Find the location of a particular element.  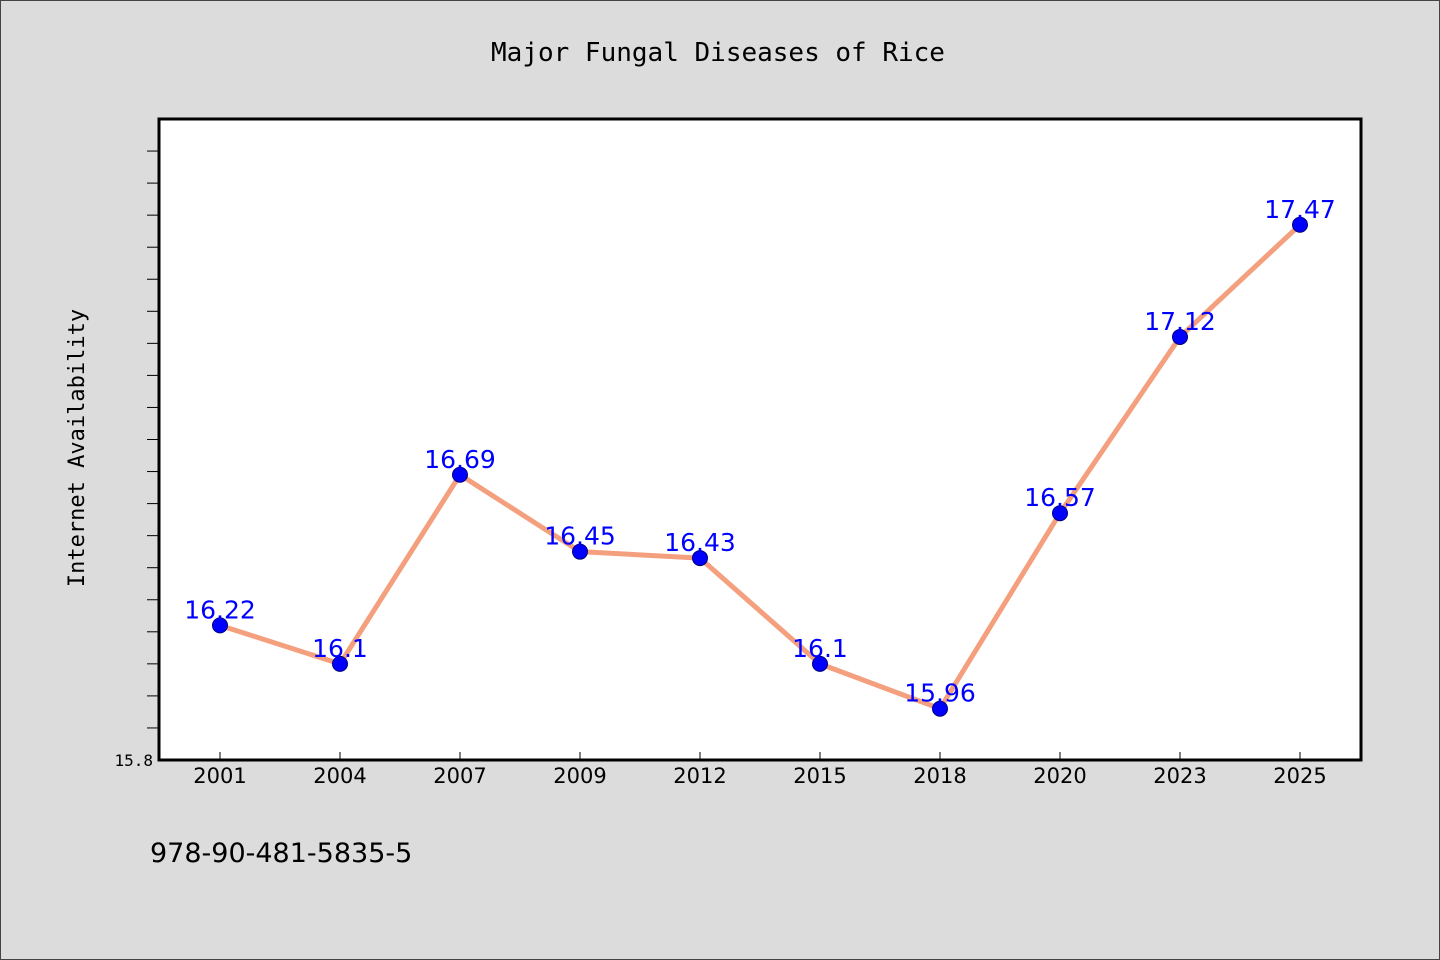

x-tick-label: 2015 is located at coordinates (819, 776).